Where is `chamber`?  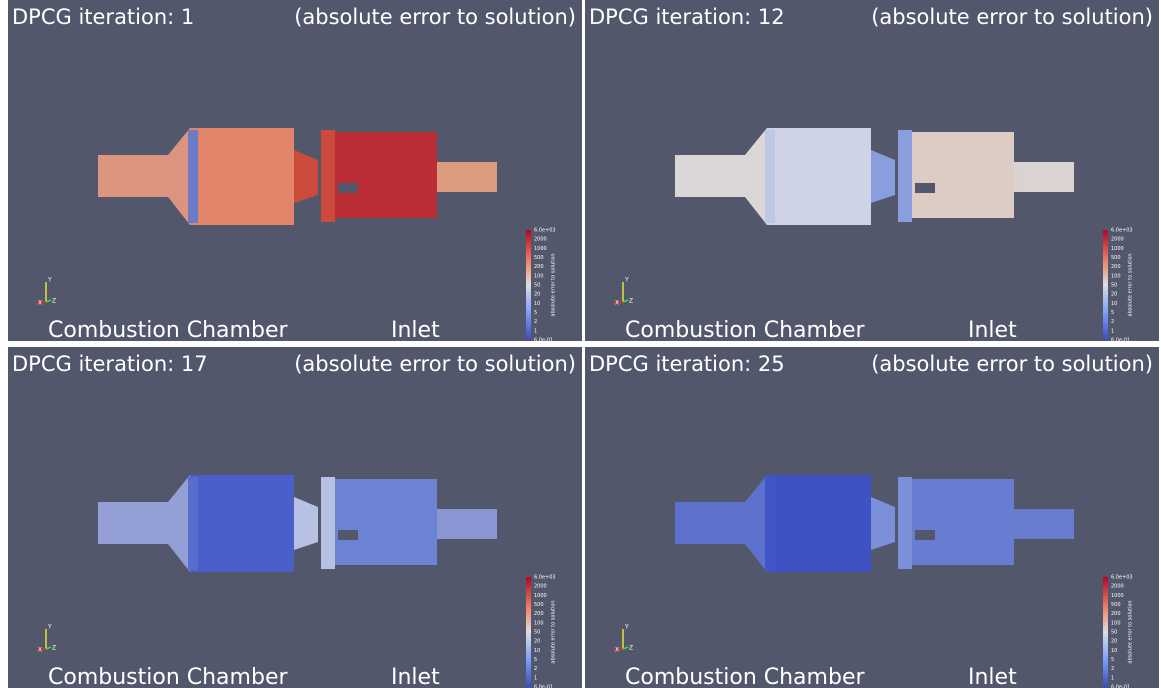 chamber is located at coordinates (819, 176).